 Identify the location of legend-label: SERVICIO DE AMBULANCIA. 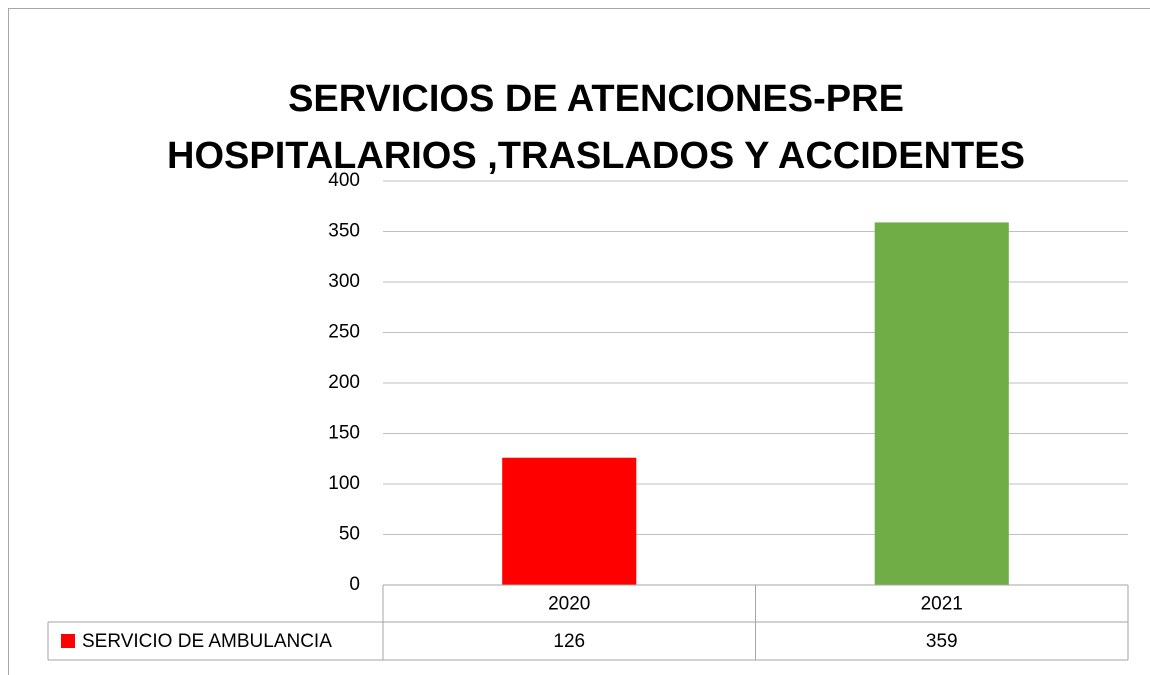
(207, 641).